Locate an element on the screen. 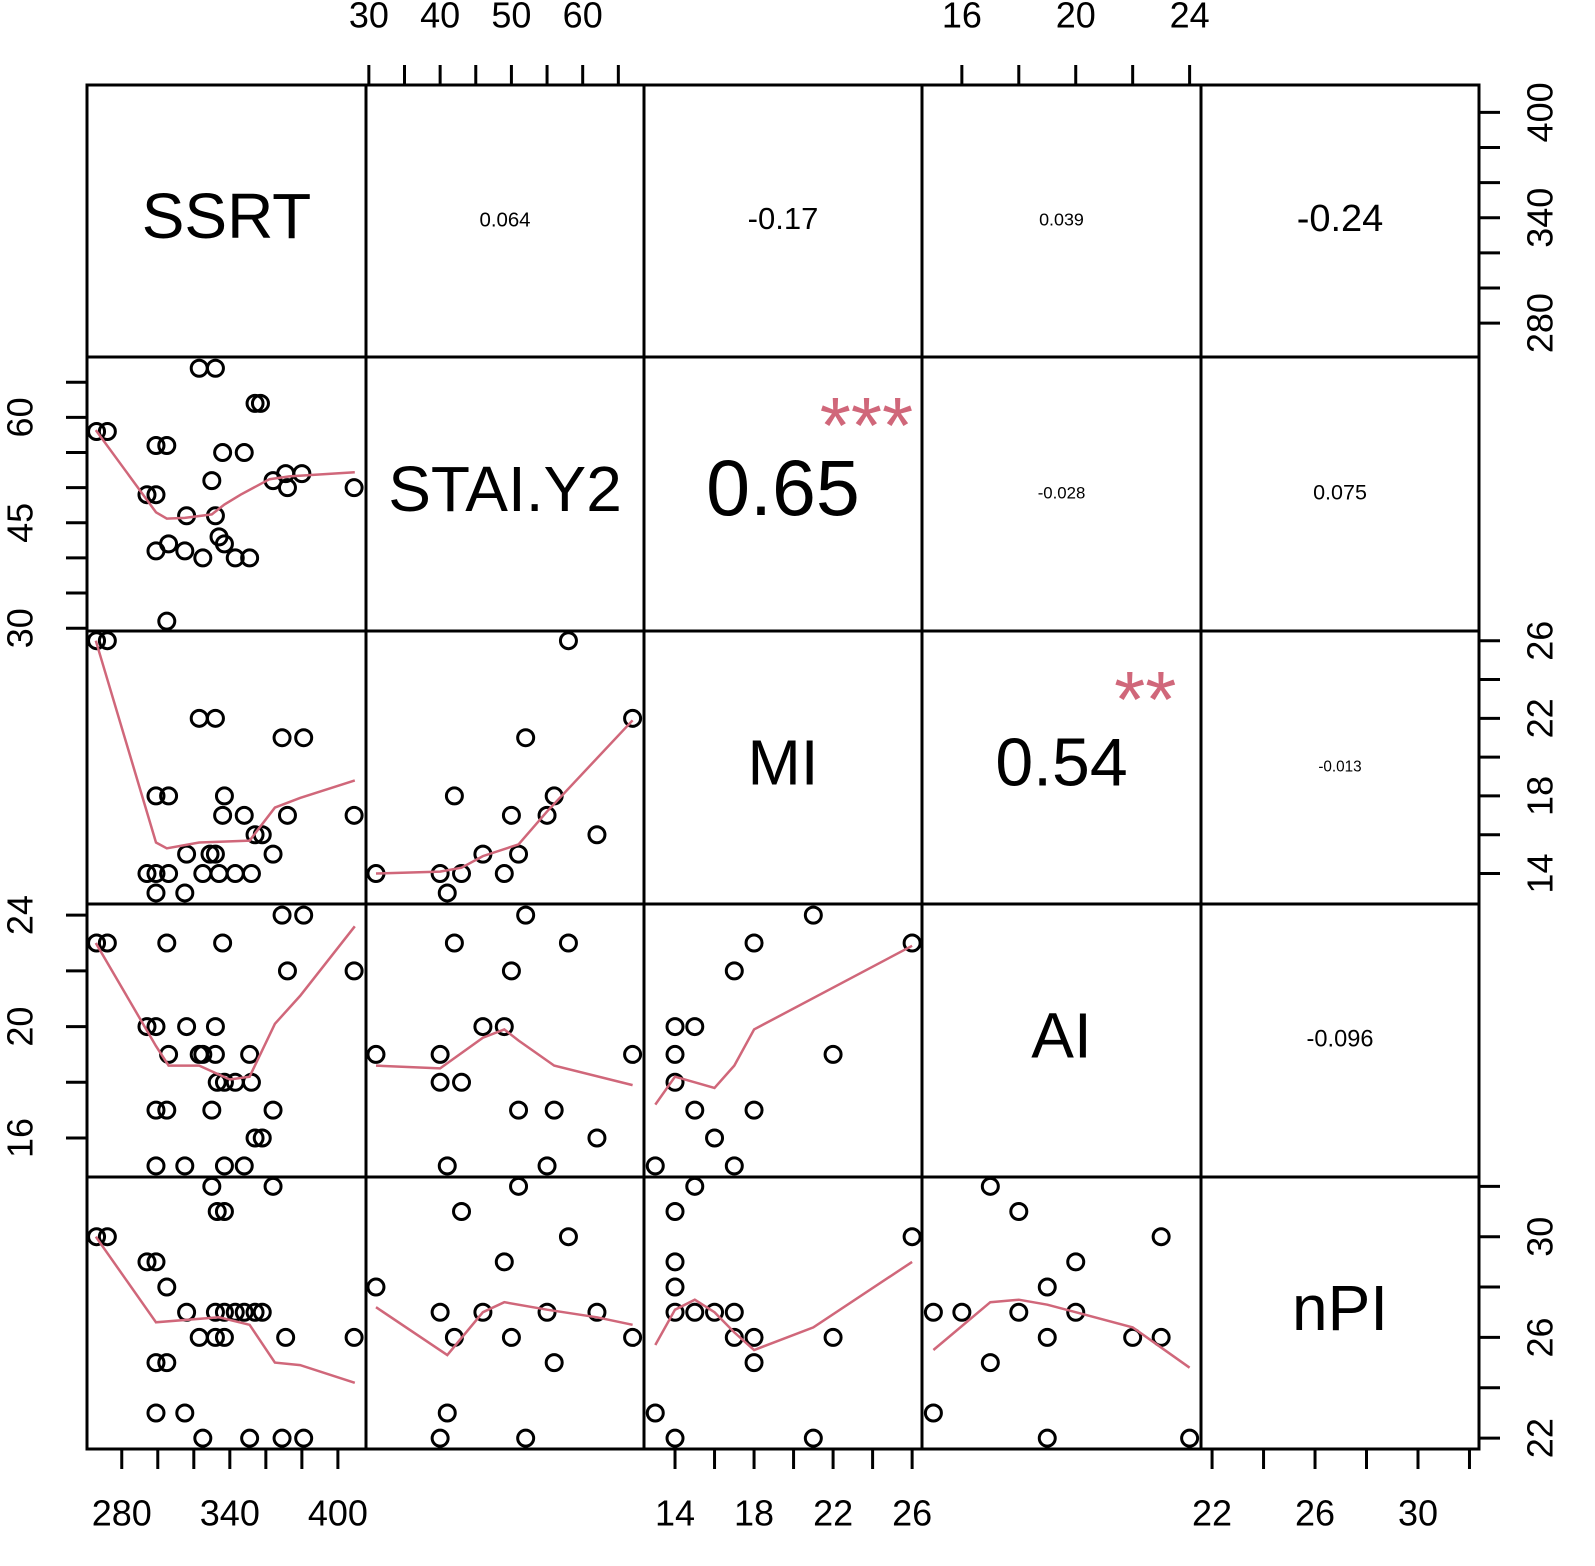  variable-name: AI is located at coordinates (1061, 1035).